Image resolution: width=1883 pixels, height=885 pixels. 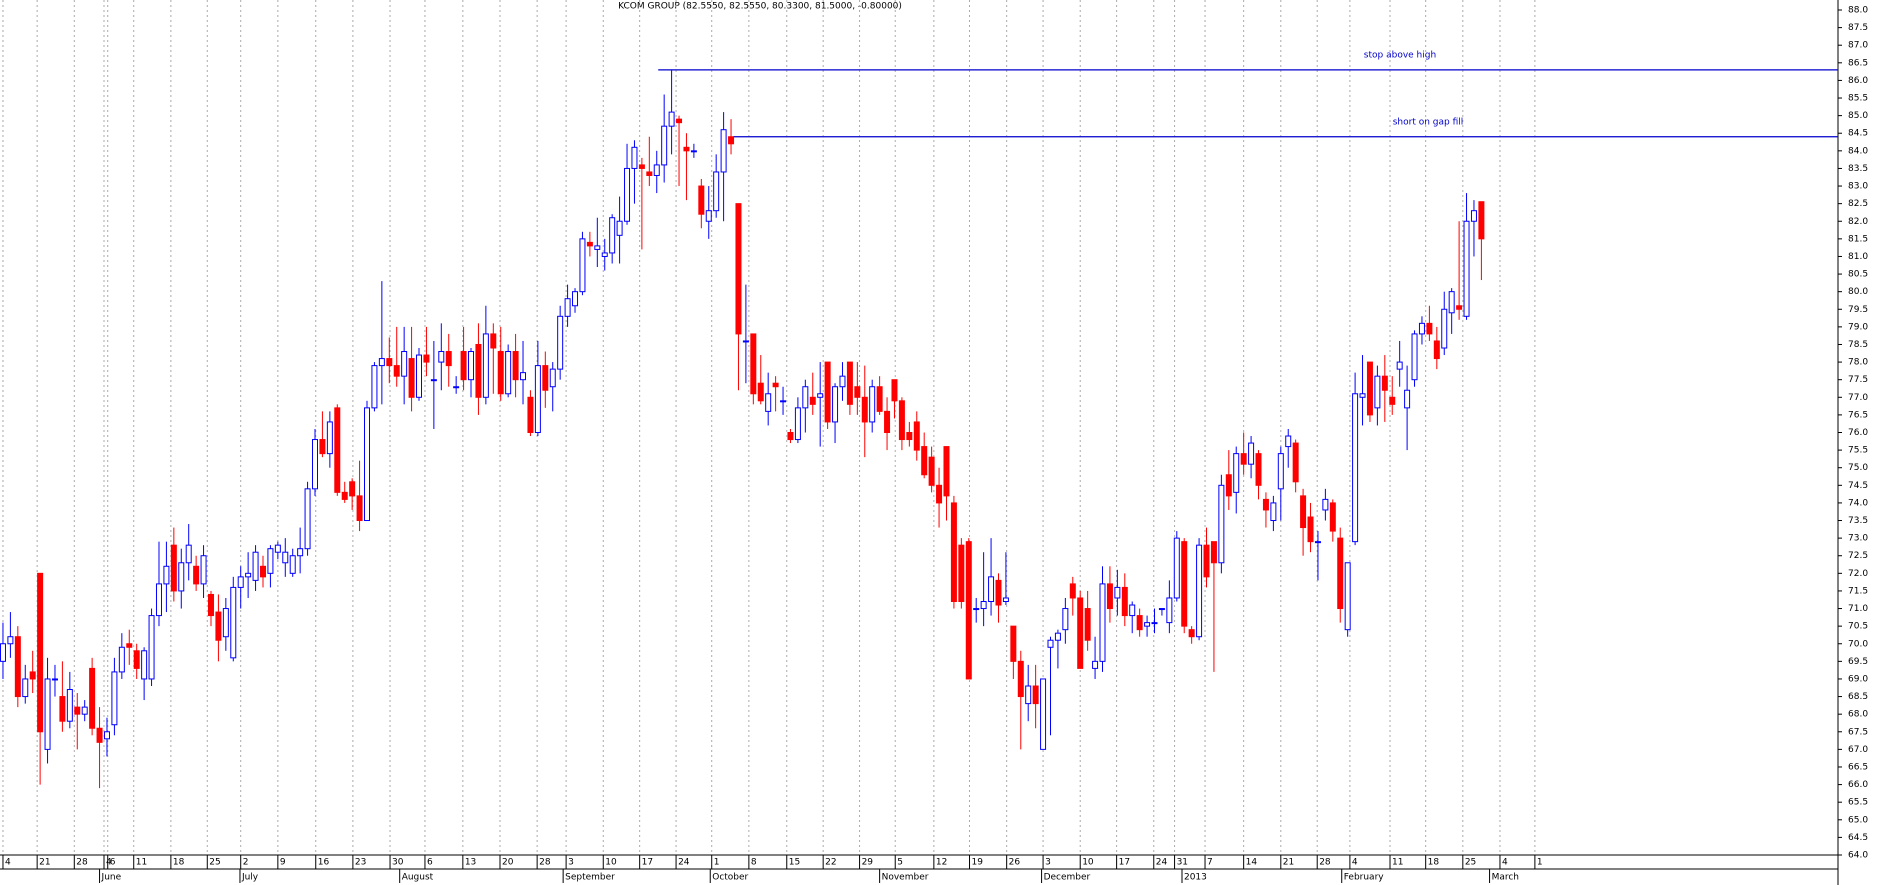 What do you see at coordinates (1858, 187) in the screenshot?
I see `y-tick-label: 83.0` at bounding box center [1858, 187].